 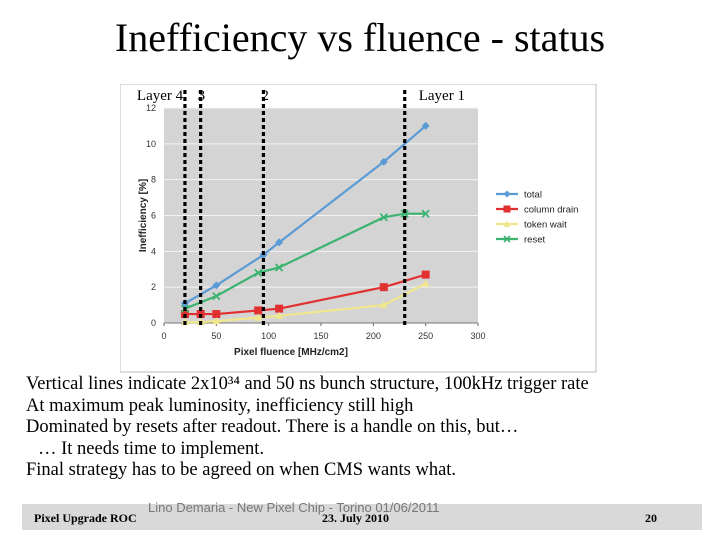 What do you see at coordinates (268, 336) in the screenshot?
I see `x-tick-label: 100` at bounding box center [268, 336].